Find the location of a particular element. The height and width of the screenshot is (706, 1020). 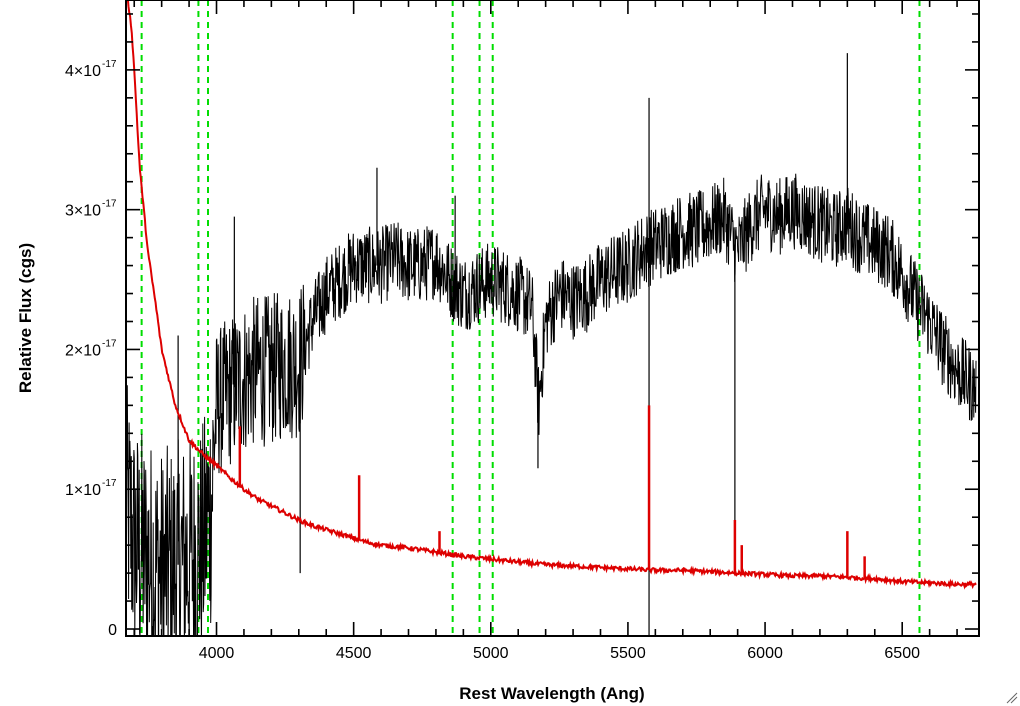

y-tick-label: 3×10 is located at coordinates (83, 211).